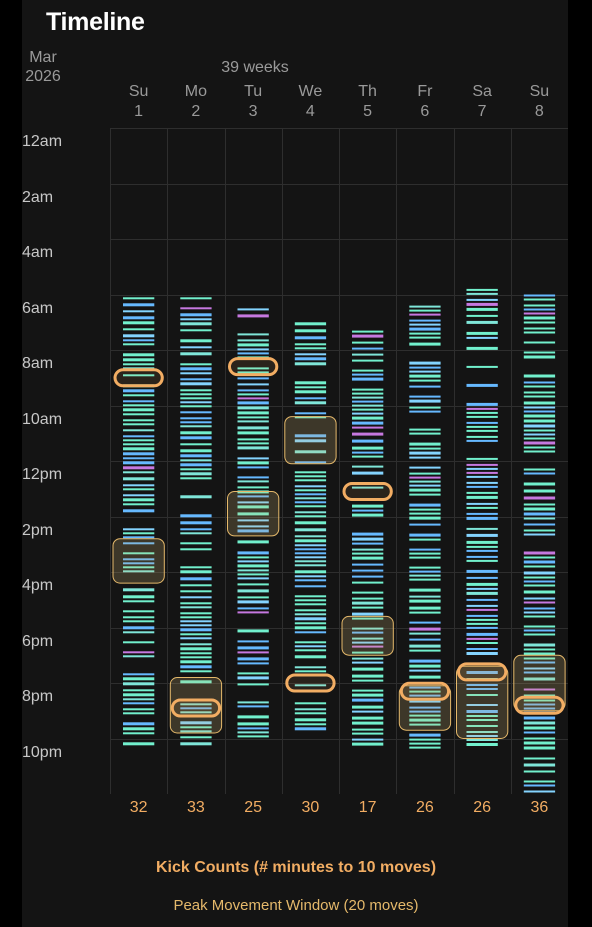 The height and width of the screenshot is (927, 592). Describe the element at coordinates (253, 807) in the screenshot. I see `kick-count-value: 25` at that location.